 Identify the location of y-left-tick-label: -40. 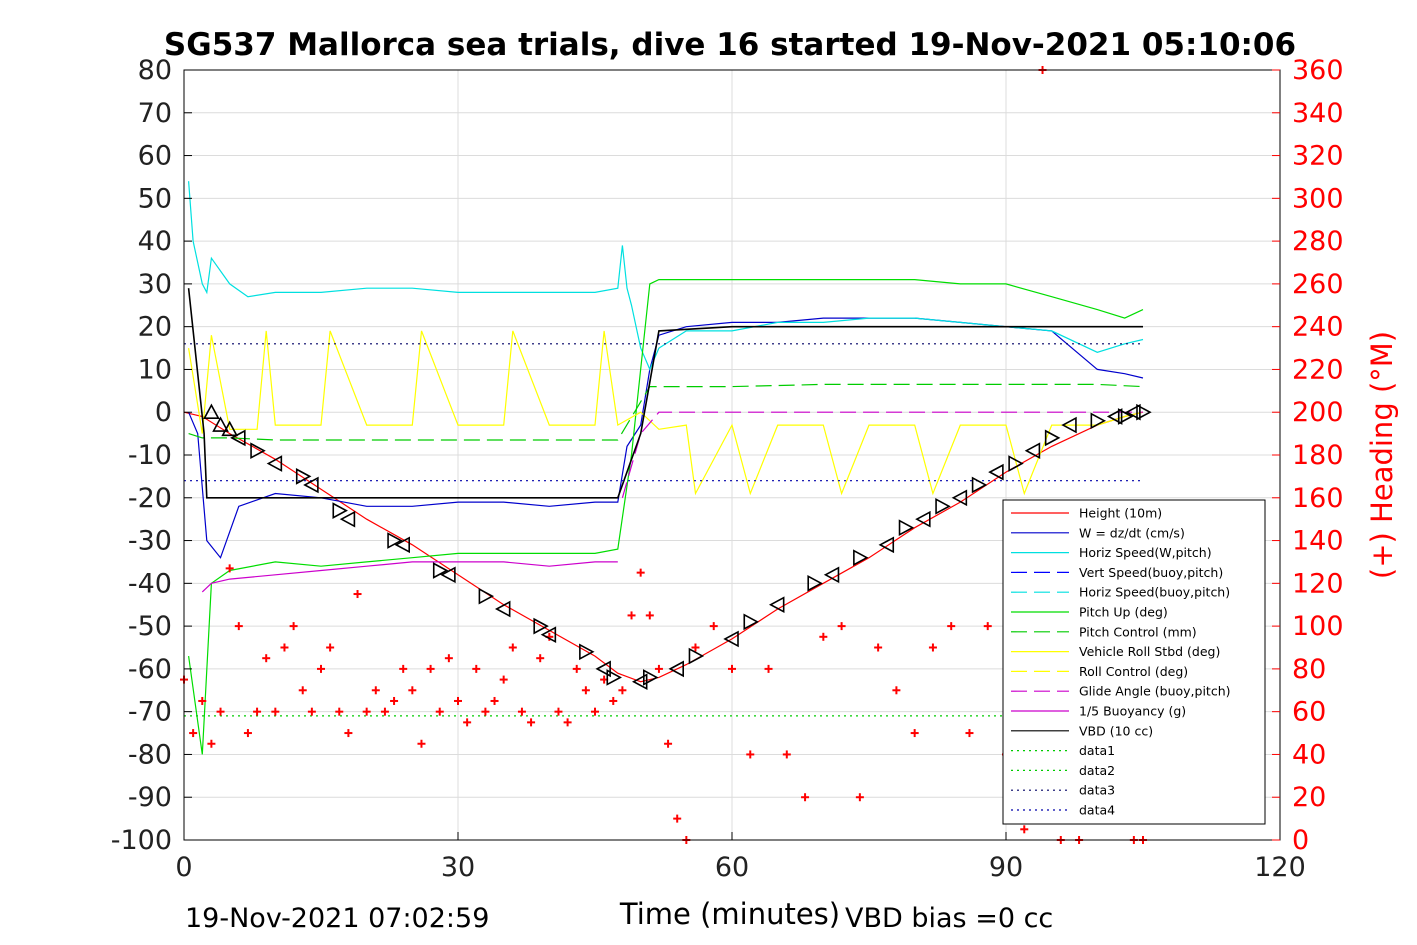
(150, 583).